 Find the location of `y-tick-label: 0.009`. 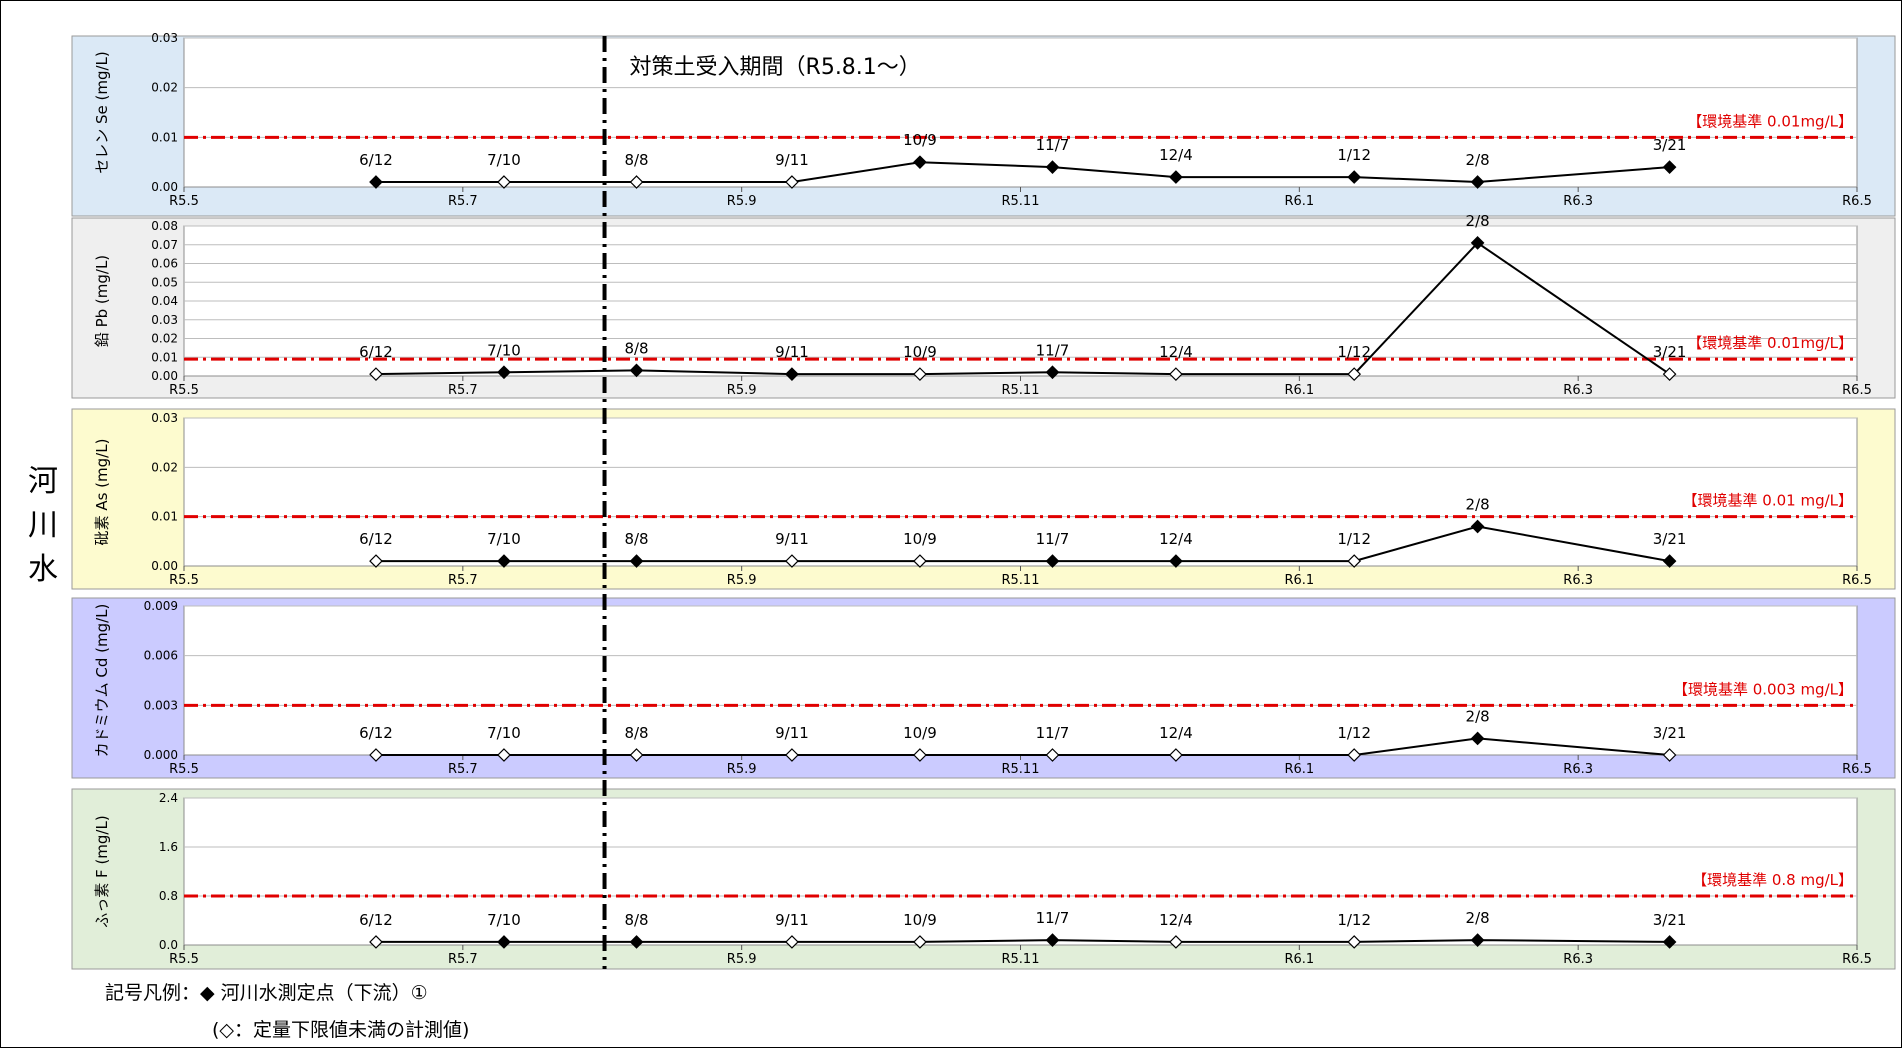

y-tick-label: 0.009 is located at coordinates (161, 606).